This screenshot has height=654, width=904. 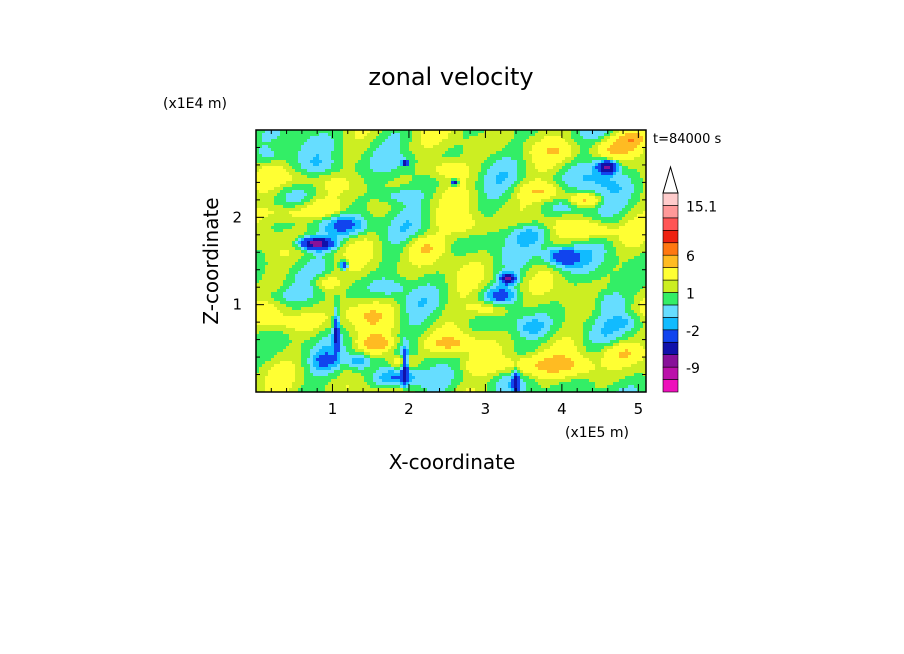 I want to click on time-label: t=84000 s, so click(x=687, y=139).